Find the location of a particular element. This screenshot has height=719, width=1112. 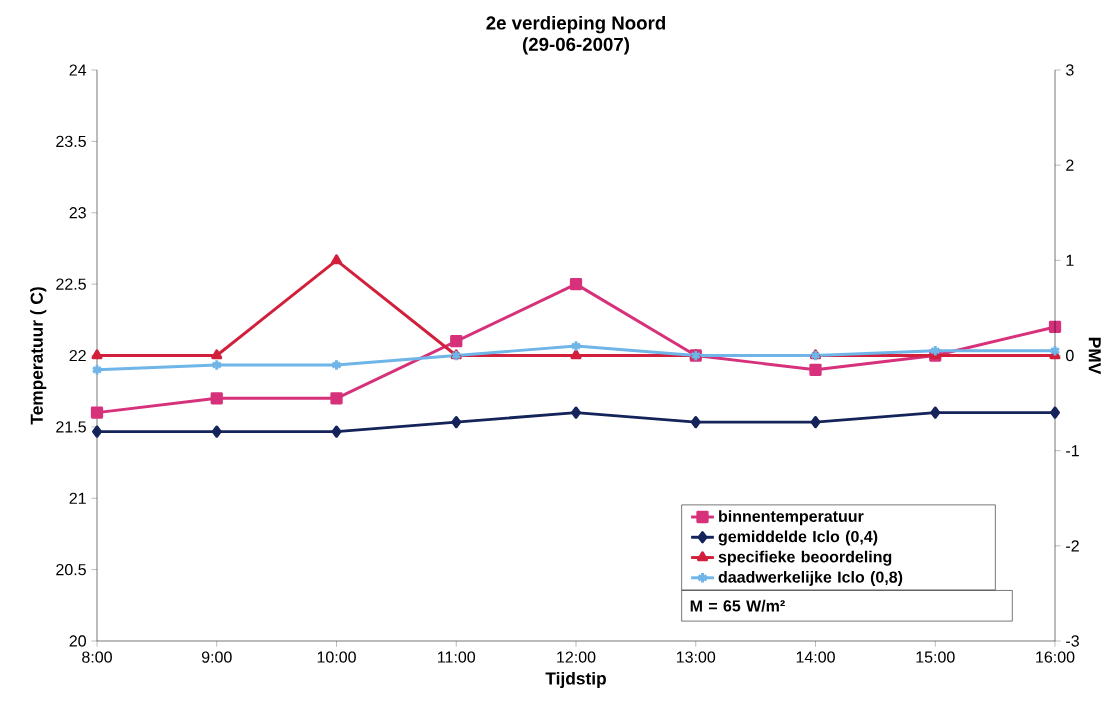

annotation: M = 65 W/m² is located at coordinates (737, 605).